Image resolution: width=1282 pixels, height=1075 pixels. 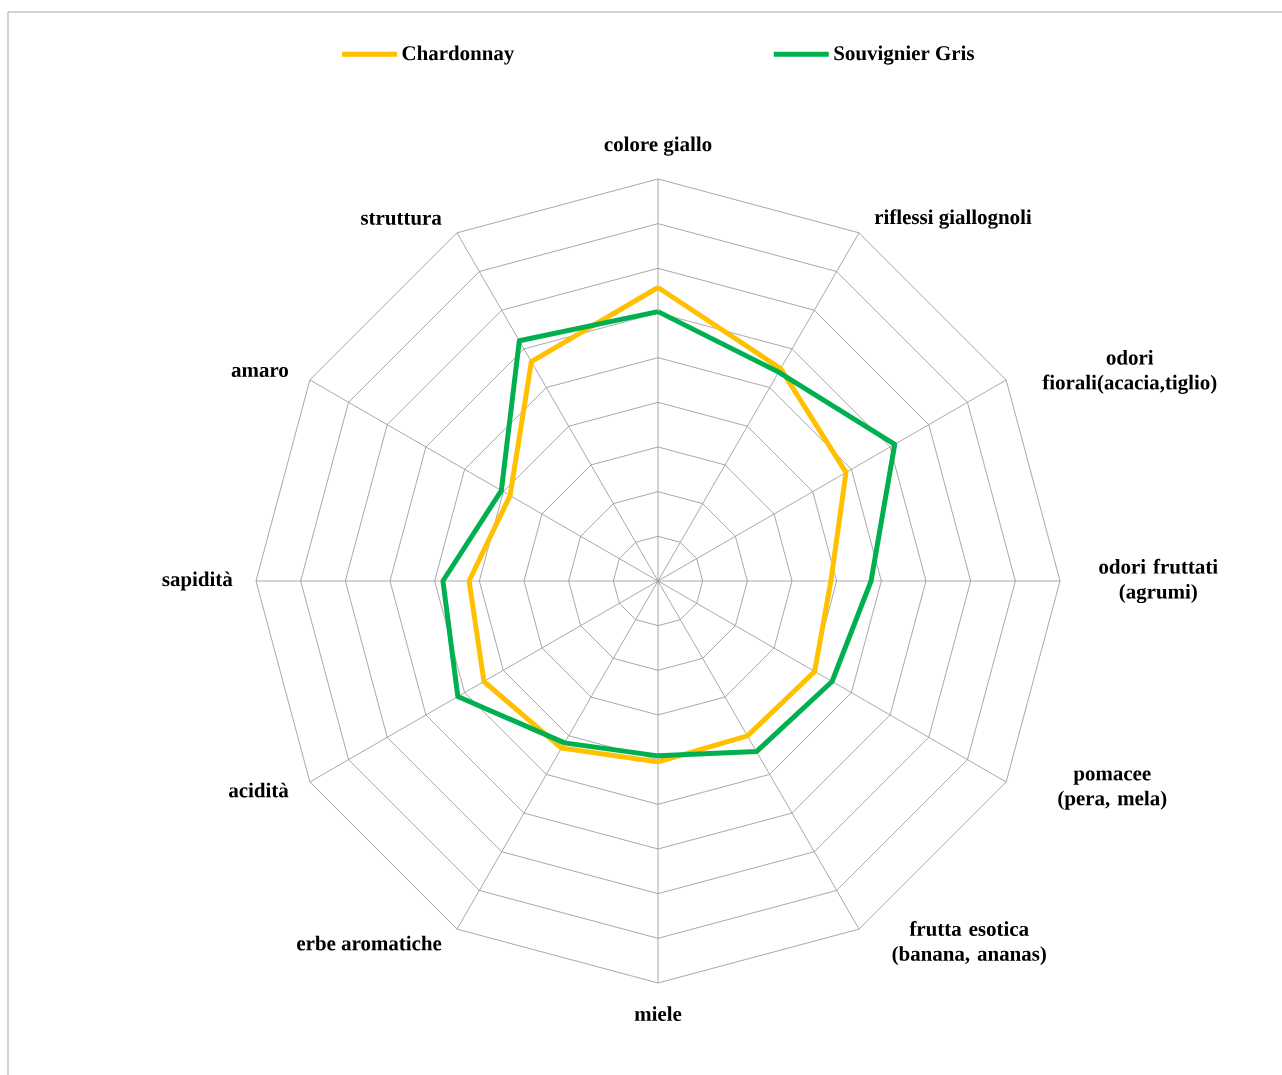 What do you see at coordinates (1158, 581) in the screenshot?
I see `spoke-label: odori fruttati (agrumi)` at bounding box center [1158, 581].